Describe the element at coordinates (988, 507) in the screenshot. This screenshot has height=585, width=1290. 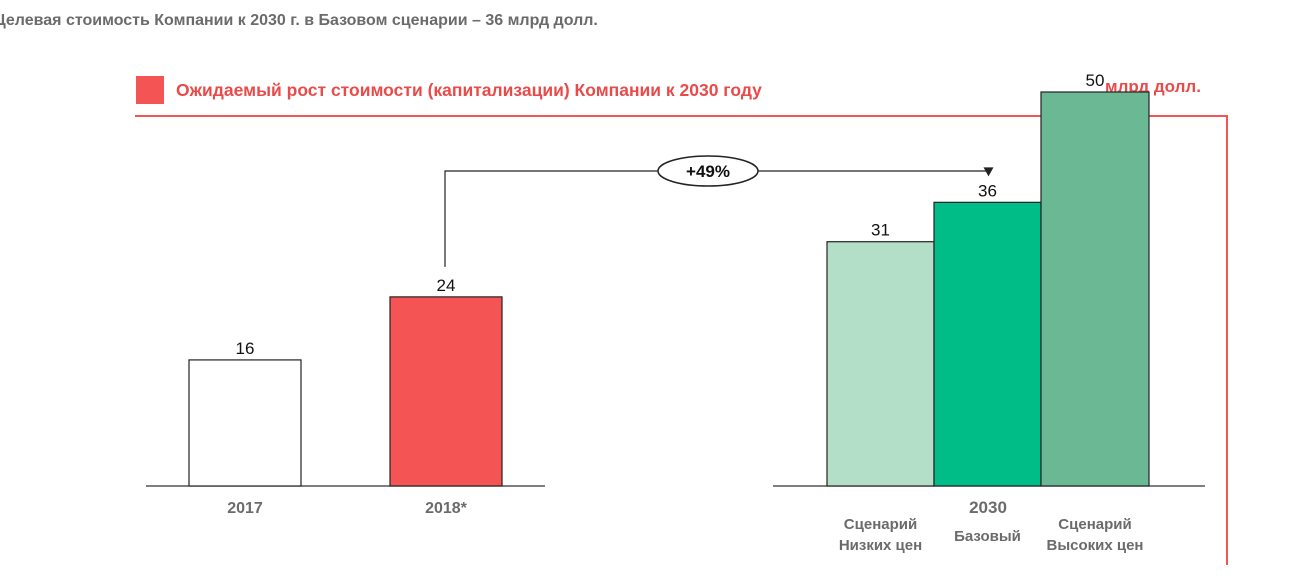
I see `group-label-2030: 2030` at that location.